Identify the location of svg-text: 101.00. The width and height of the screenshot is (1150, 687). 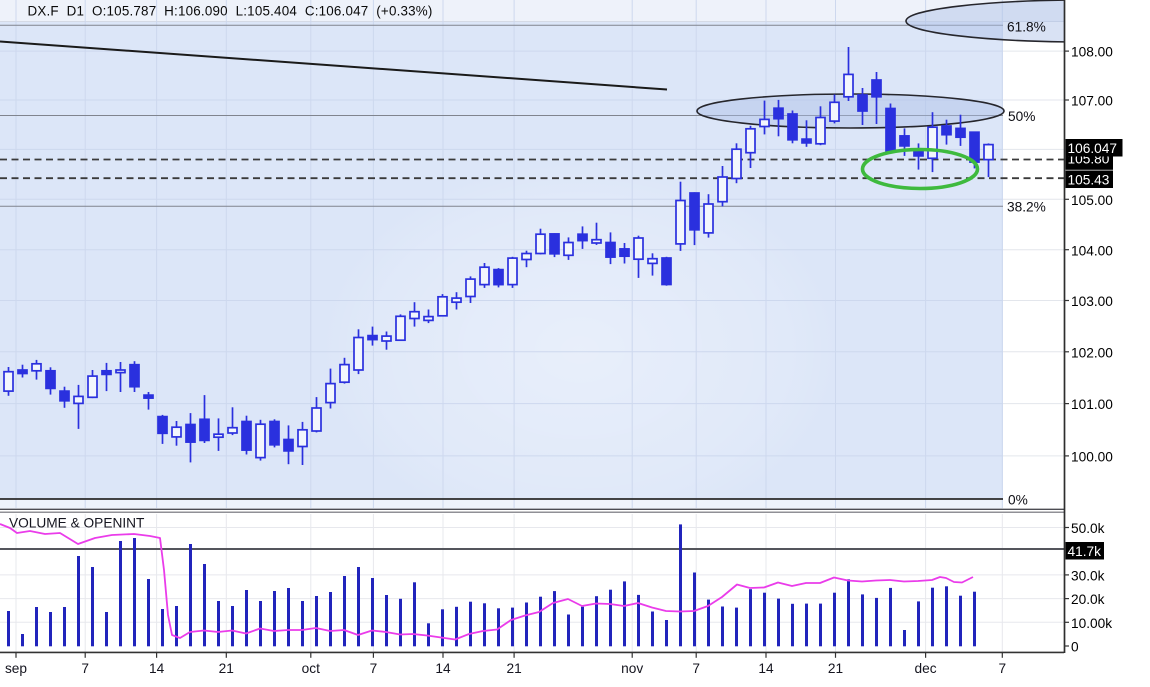
(1092, 404).